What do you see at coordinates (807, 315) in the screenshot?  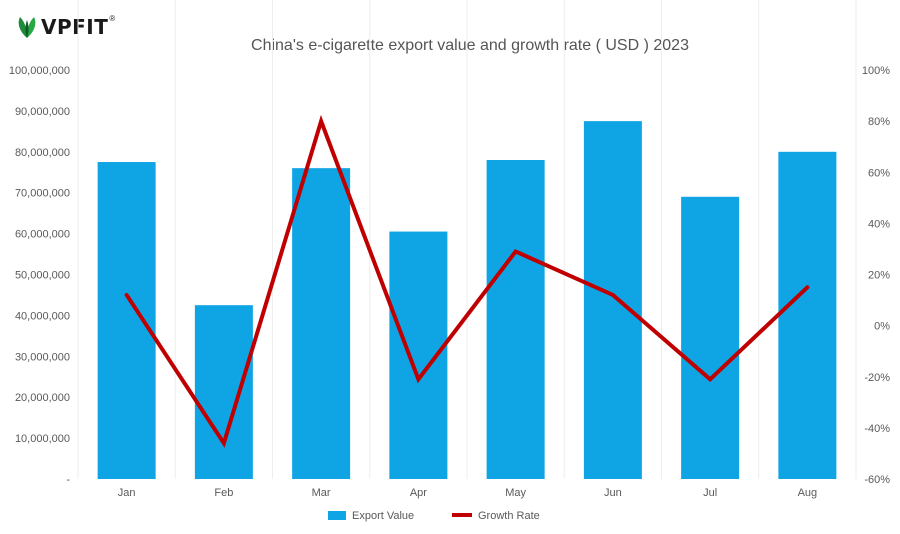 I see `bar-aug` at bounding box center [807, 315].